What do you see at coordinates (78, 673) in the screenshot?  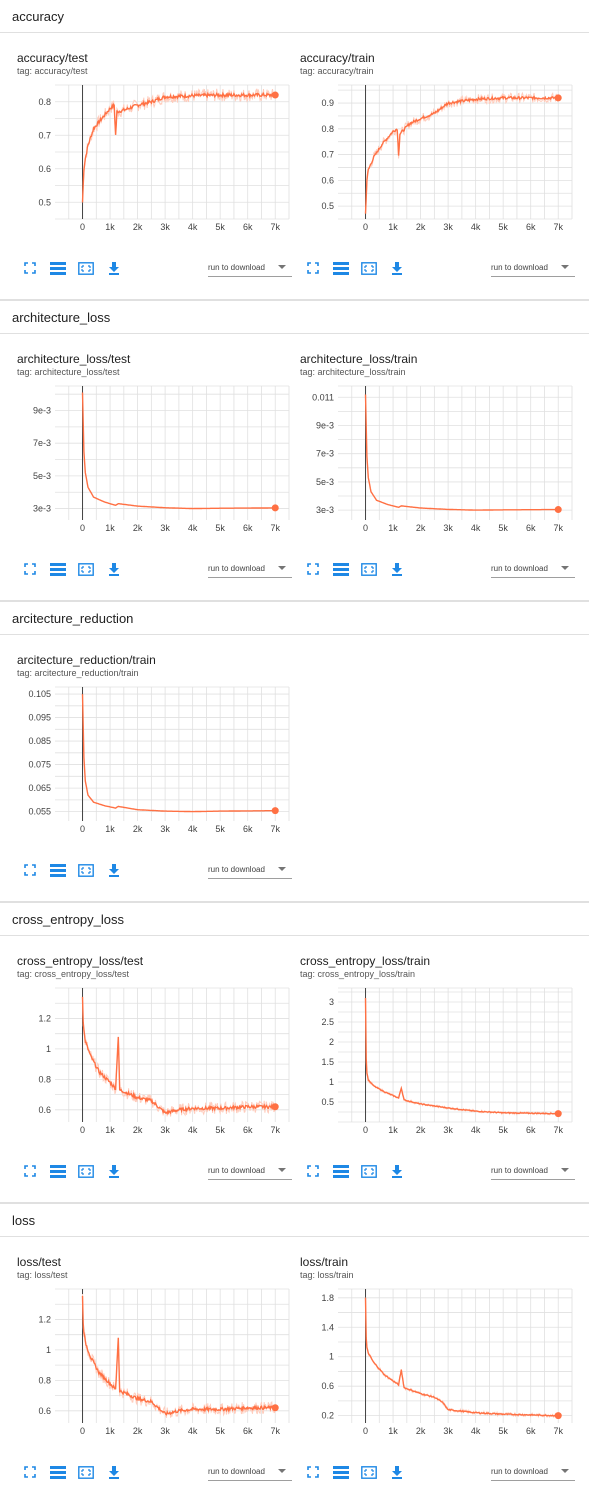 I see `card-tag: tag: arcitecture_reduction/train` at bounding box center [78, 673].